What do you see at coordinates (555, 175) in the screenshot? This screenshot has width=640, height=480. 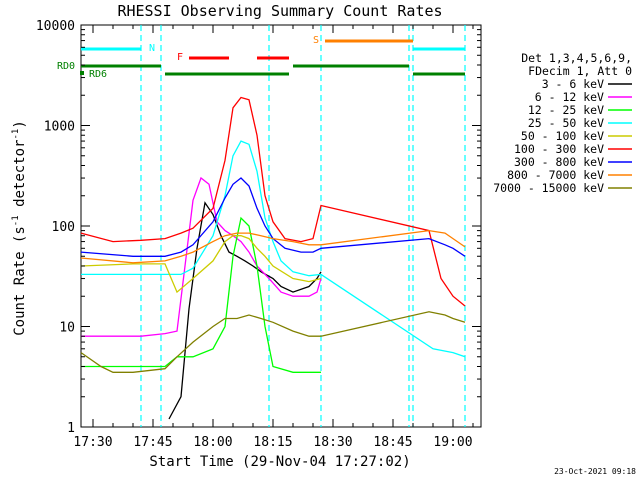 I see `legend-label-800-7000-kev: 800 - 7000 keV` at bounding box center [555, 175].